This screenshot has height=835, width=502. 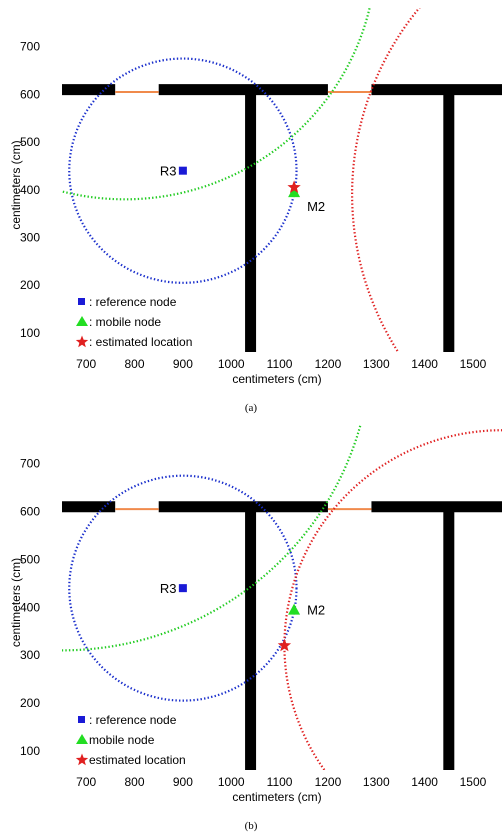 I want to click on legend-entry-label: : mobile node, so click(x=125, y=322).